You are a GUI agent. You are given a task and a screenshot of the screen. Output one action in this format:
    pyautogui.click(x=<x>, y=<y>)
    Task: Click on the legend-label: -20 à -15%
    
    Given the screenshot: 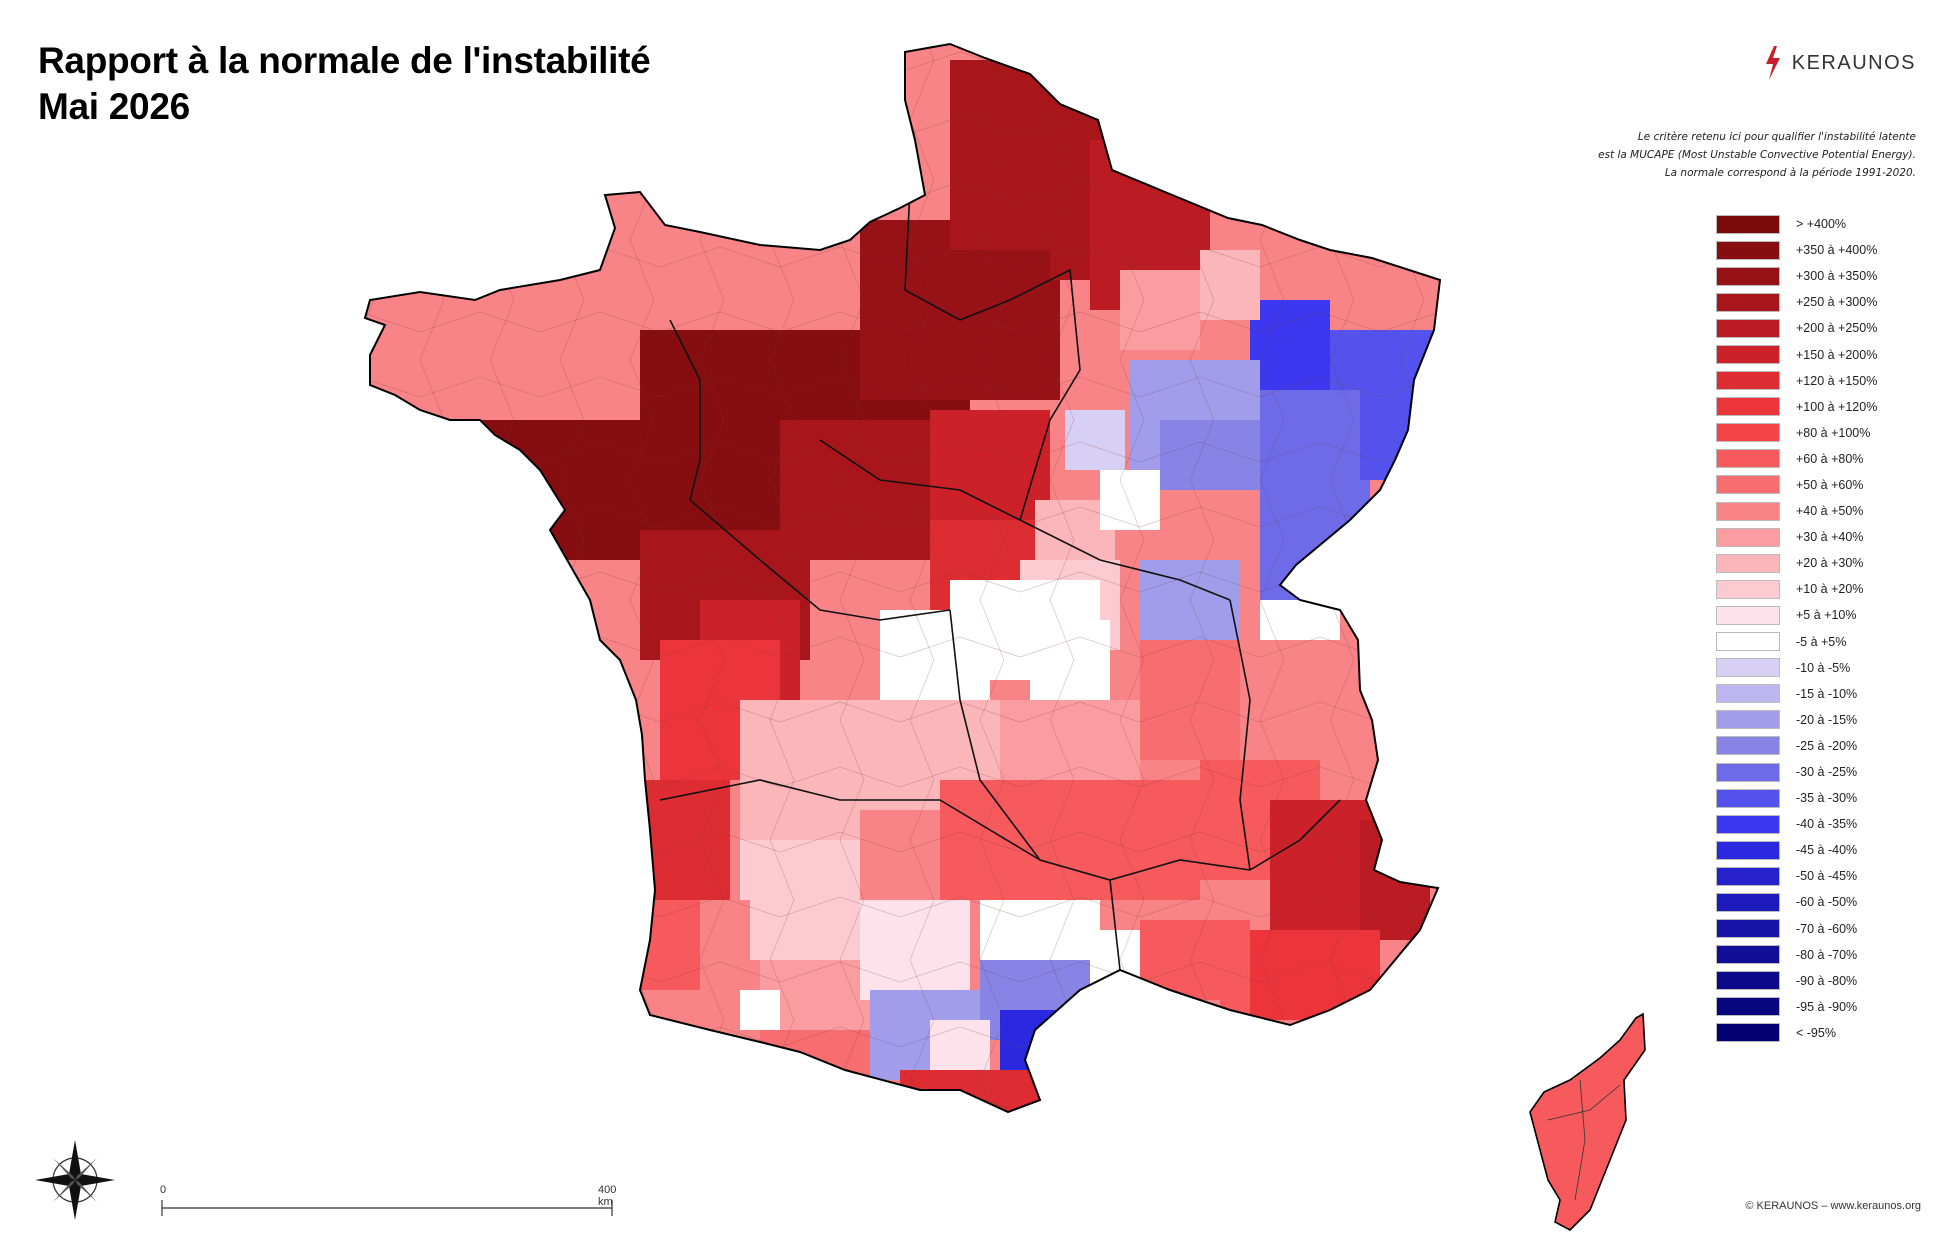 What is the action you would take?
    pyautogui.click(x=1827, y=719)
    